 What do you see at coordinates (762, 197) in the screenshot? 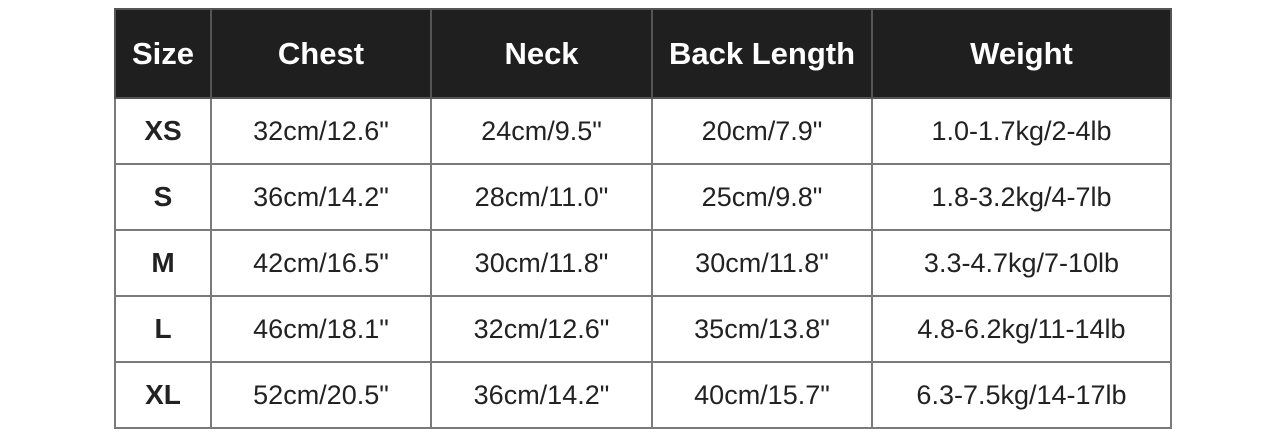
I see `cell-back-length: 25cm/9.8"` at bounding box center [762, 197].